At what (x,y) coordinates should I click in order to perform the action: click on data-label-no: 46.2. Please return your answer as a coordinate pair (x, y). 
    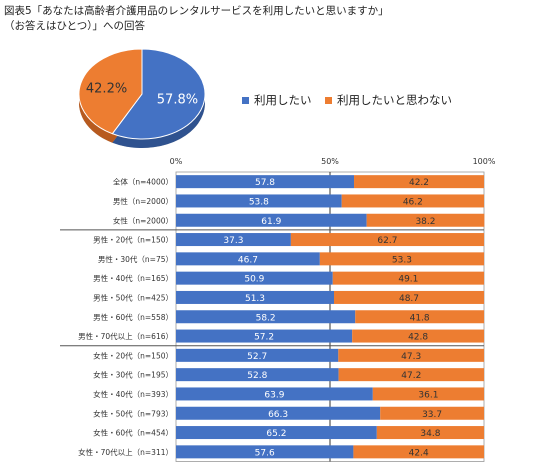
    Looking at the image, I should click on (413, 202).